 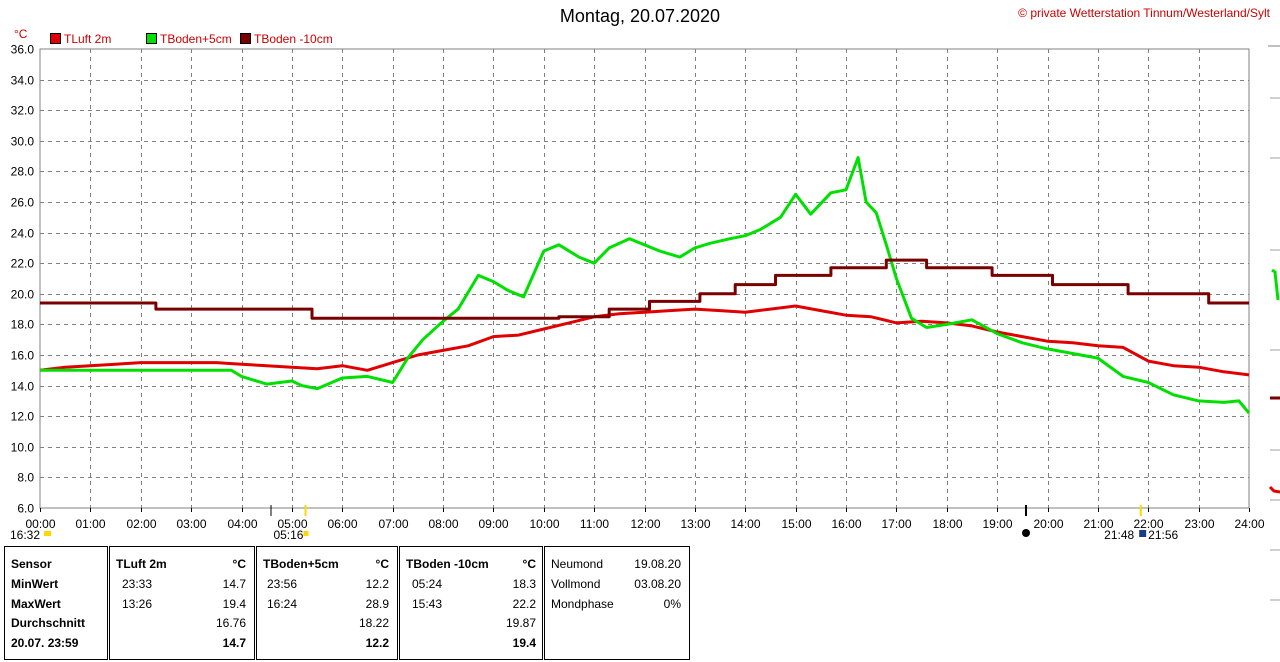 What do you see at coordinates (45, 643) in the screenshot?
I see `label-current: 20.07. 23:59` at bounding box center [45, 643].